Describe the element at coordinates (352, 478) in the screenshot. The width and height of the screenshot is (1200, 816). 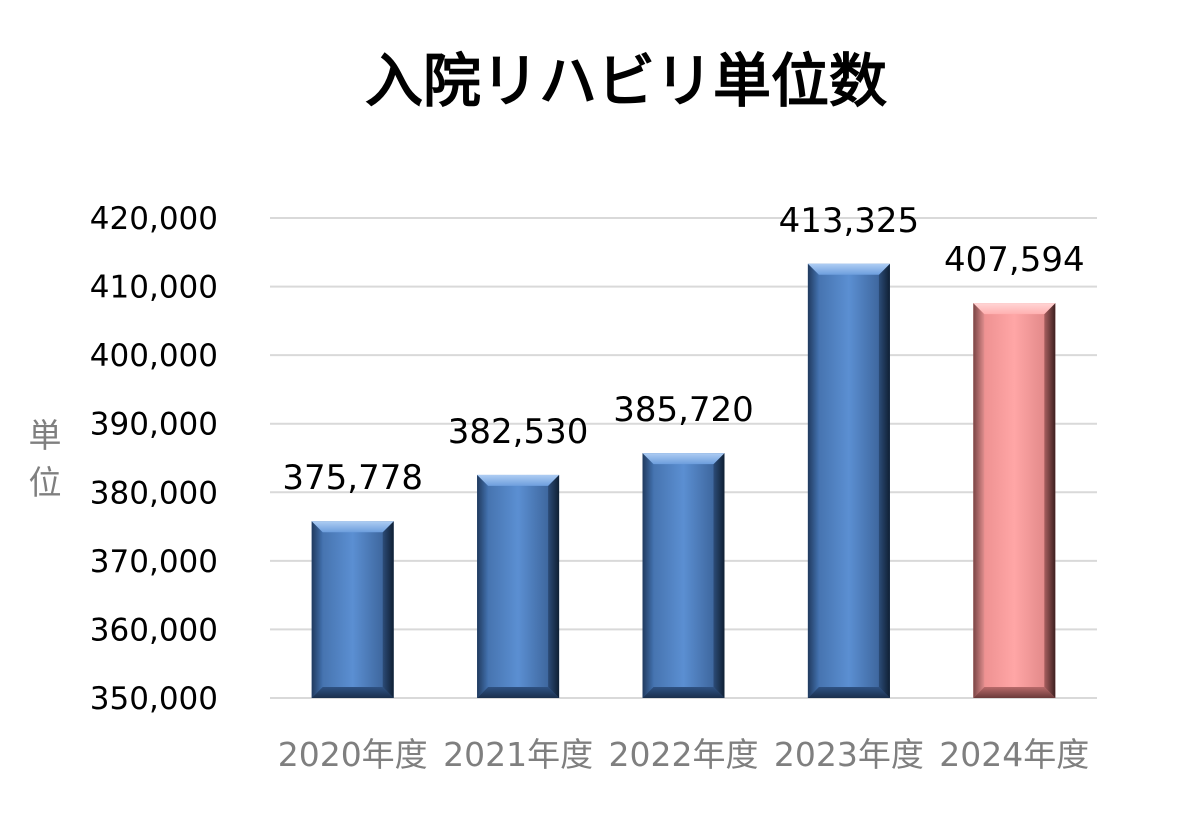
I see `data-label: 375,778` at that location.